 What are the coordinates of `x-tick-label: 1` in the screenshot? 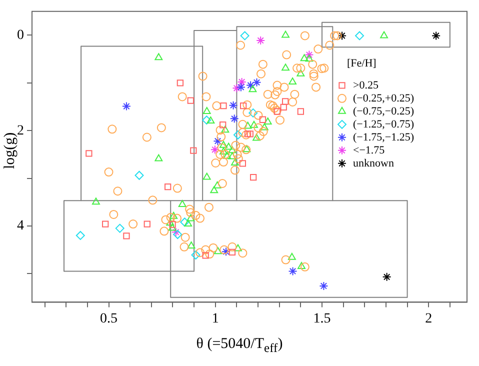 It's located at (215, 318).